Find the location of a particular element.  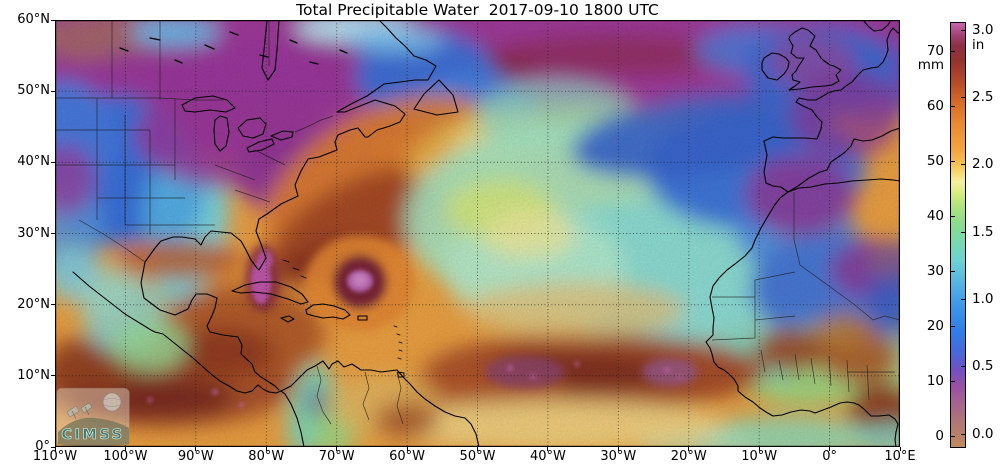

colorbar-in-unit: in is located at coordinates (978, 45).